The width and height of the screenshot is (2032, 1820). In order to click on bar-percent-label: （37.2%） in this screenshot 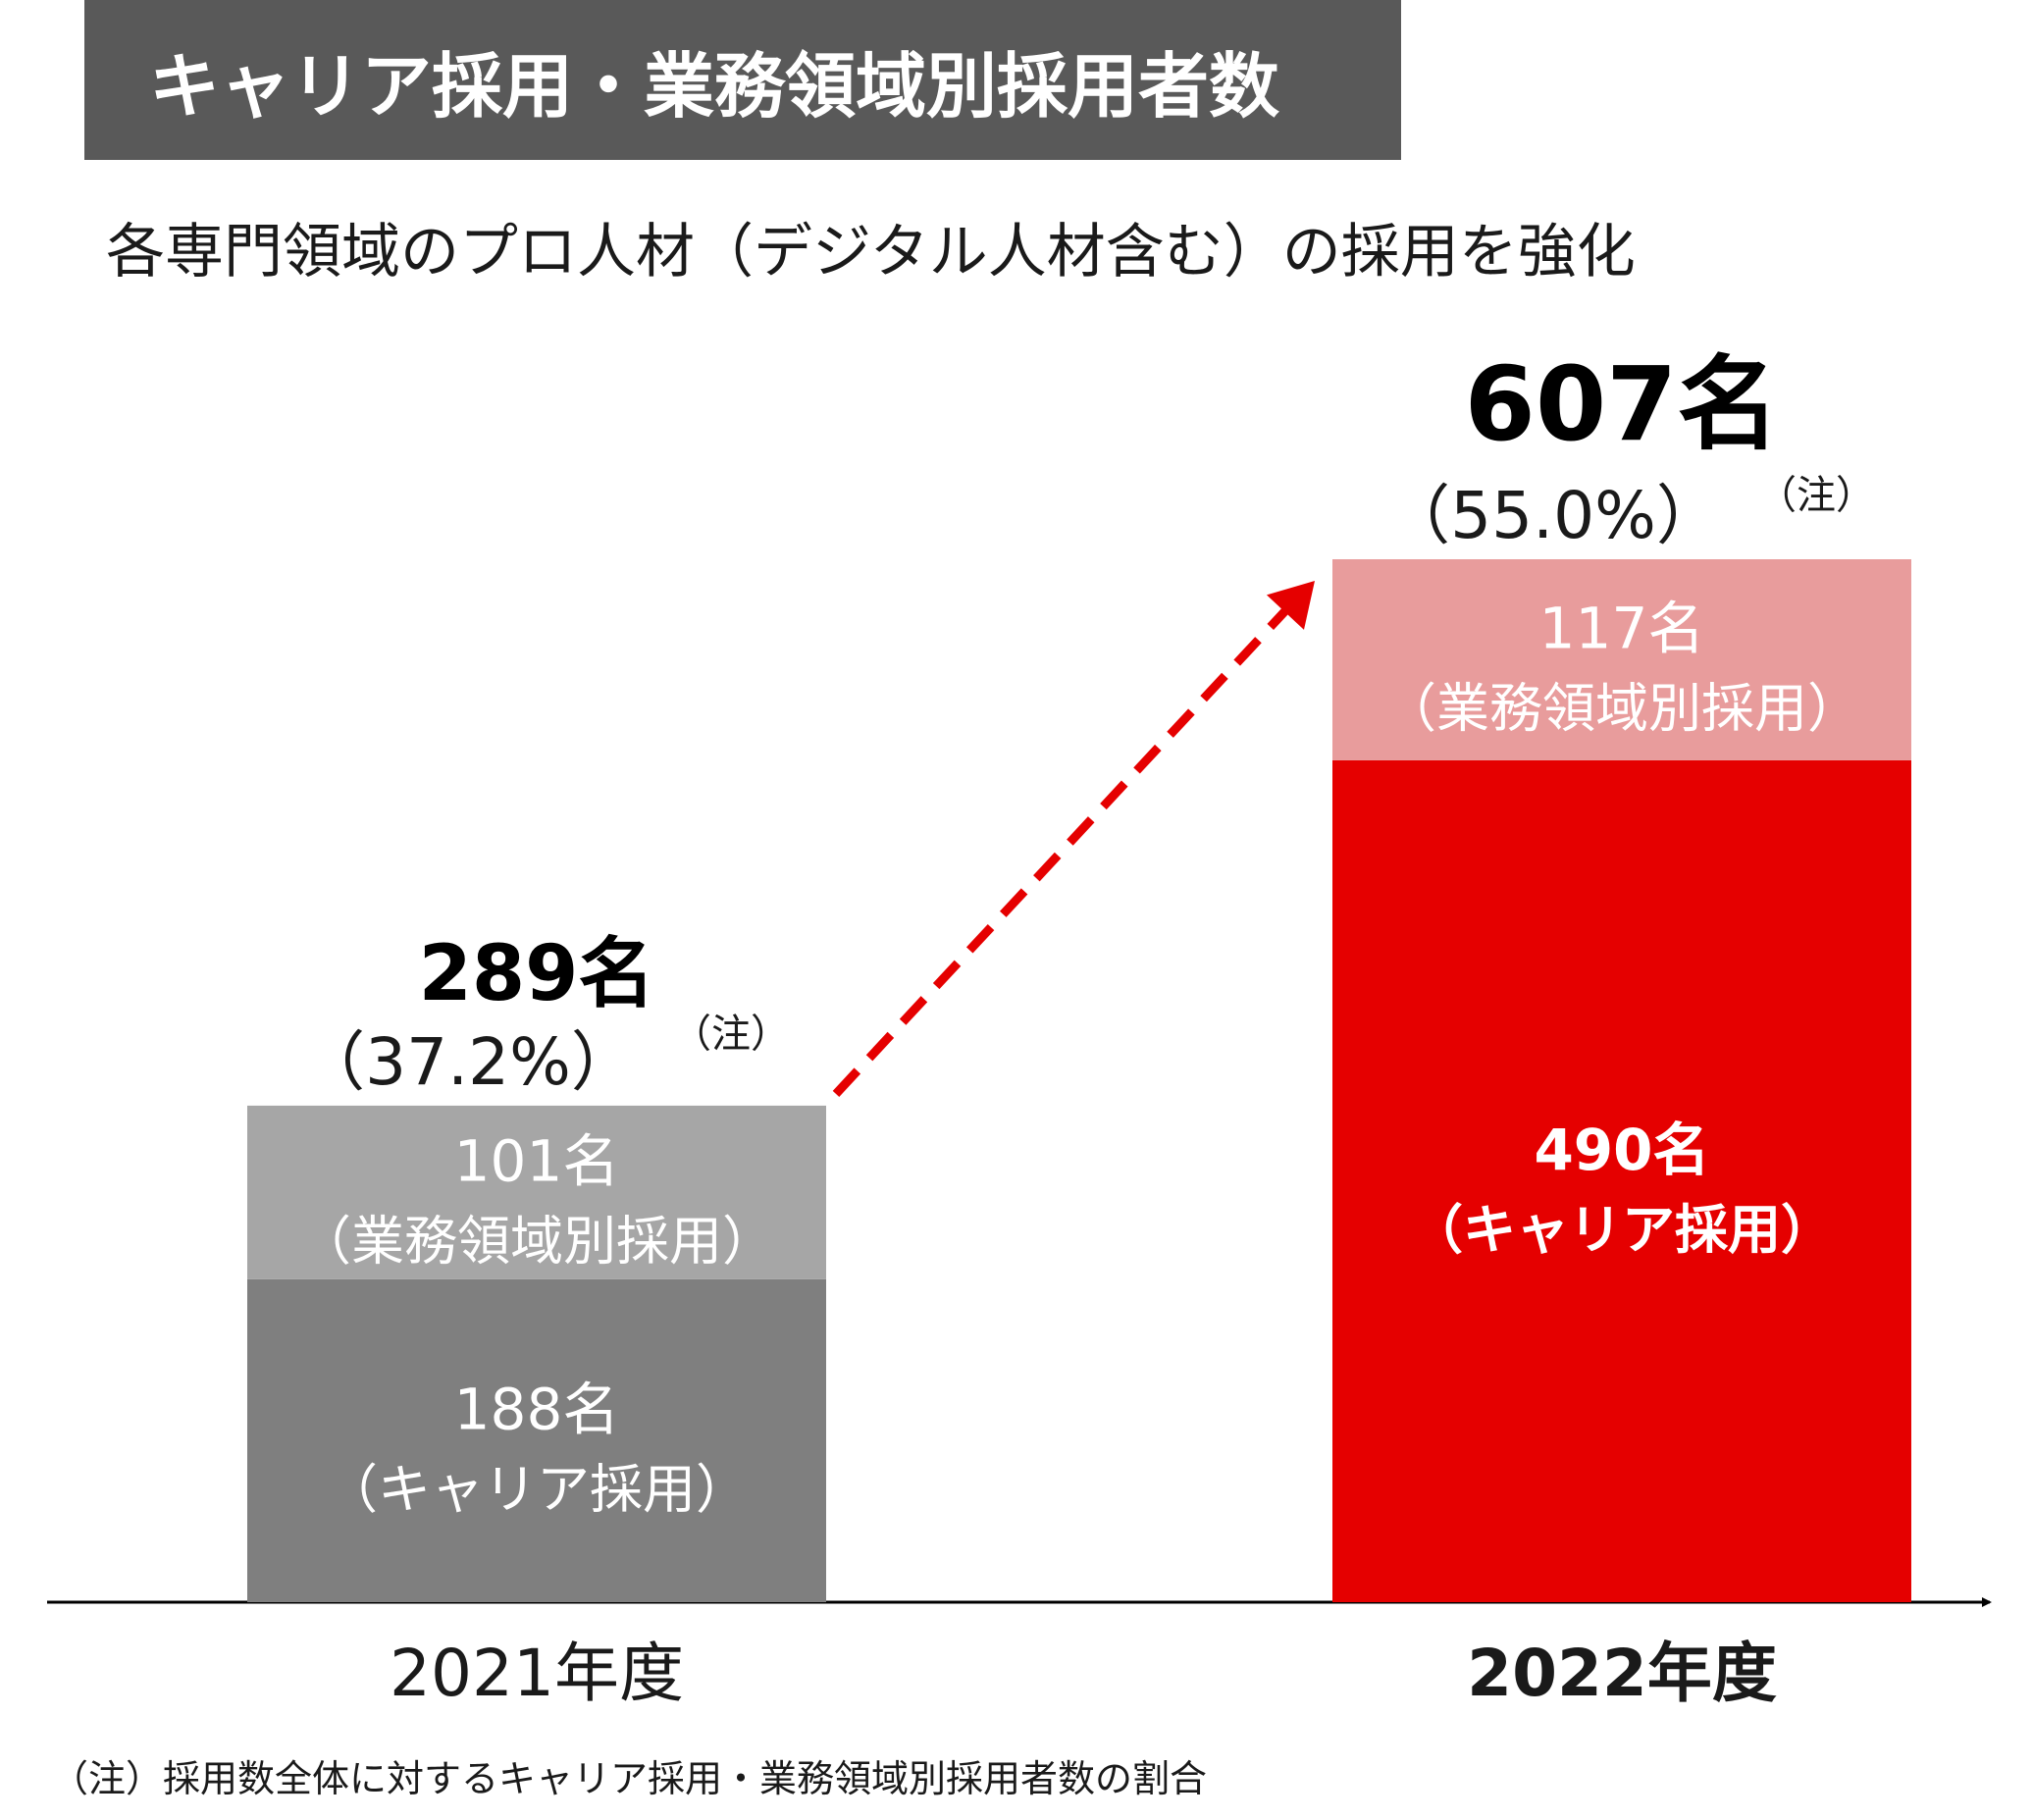, I will do `click(468, 1062)`.